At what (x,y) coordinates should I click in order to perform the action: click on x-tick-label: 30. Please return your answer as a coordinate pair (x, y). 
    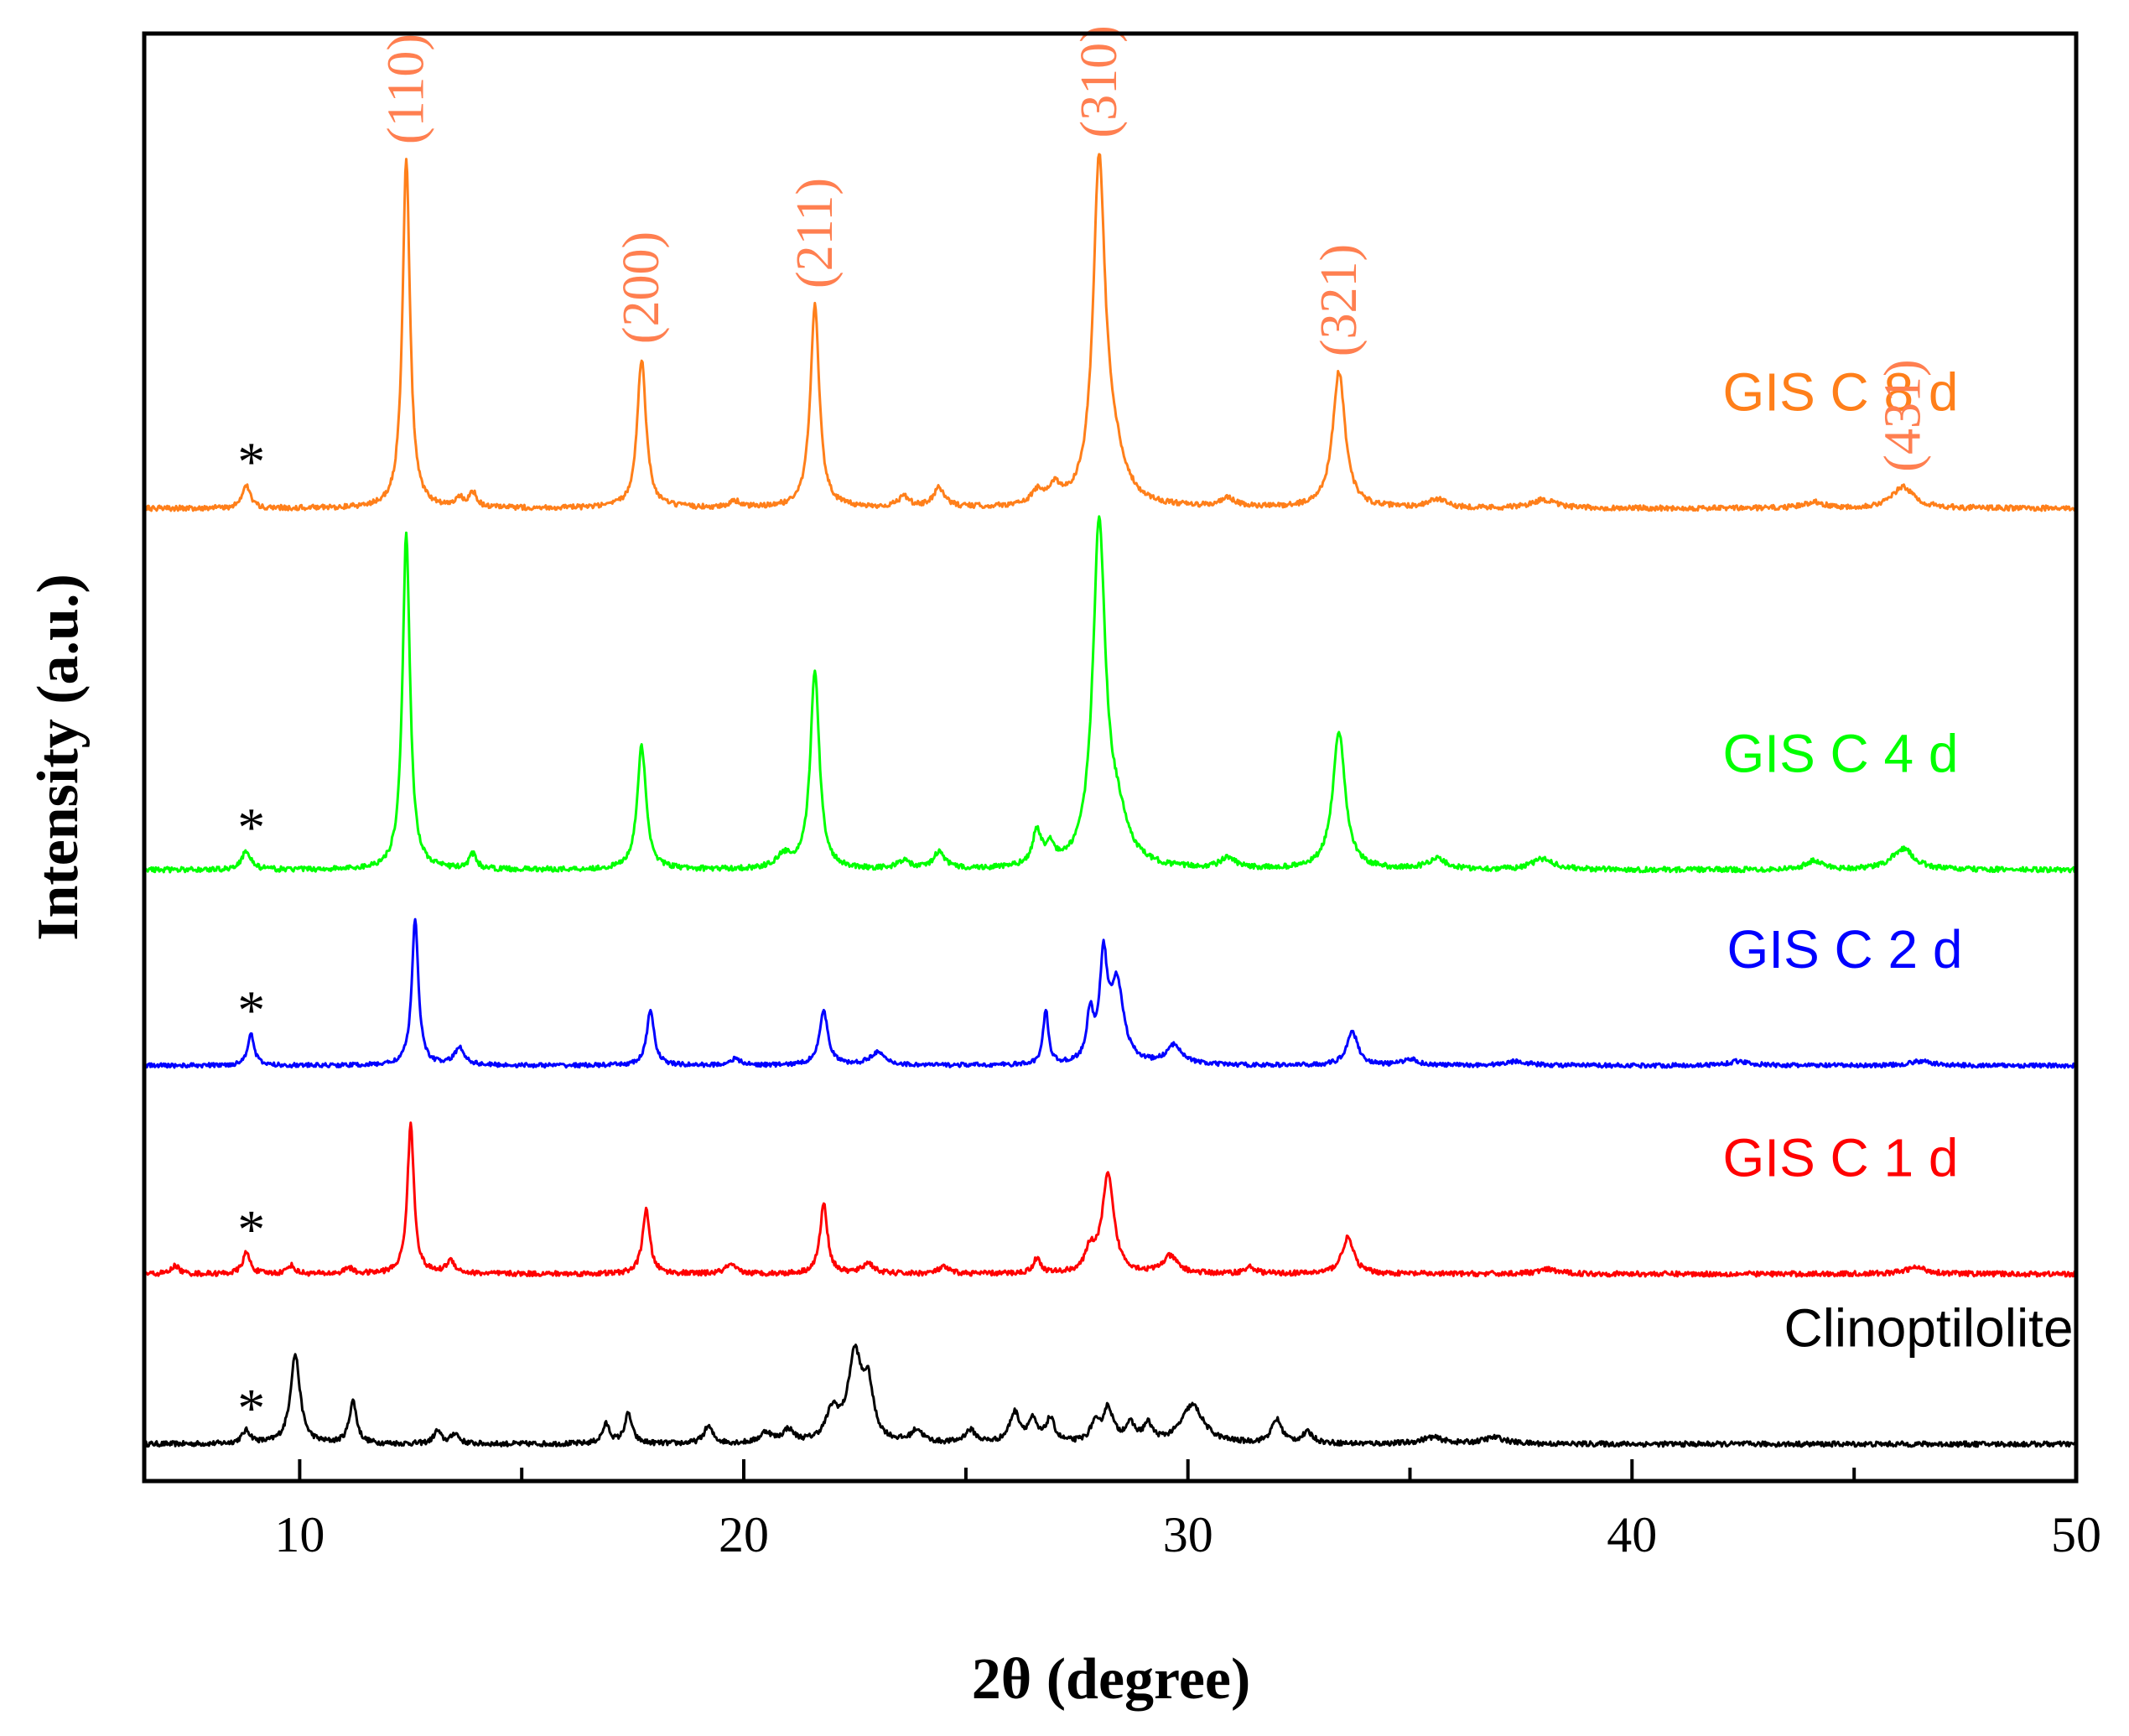
    Looking at the image, I should click on (1188, 1534).